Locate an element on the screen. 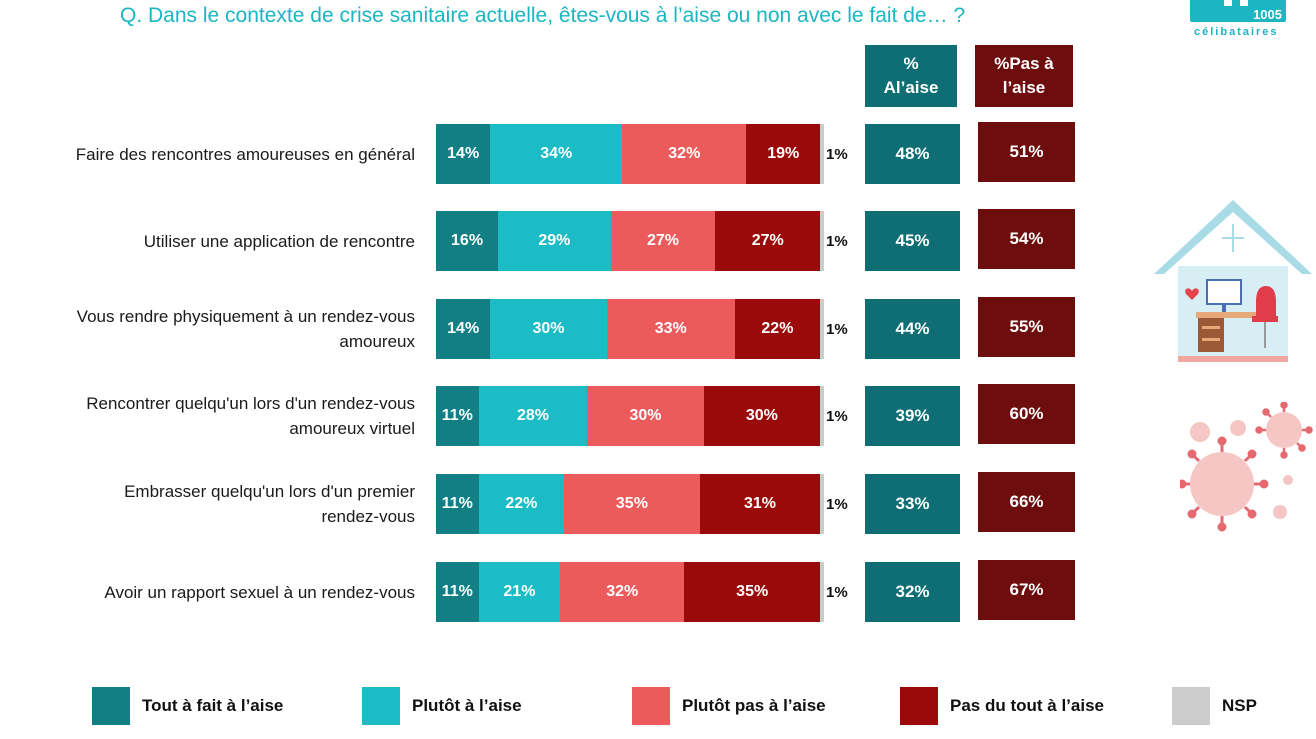 The image size is (1316, 739). chair-icon is located at coordinates (1266, 301).